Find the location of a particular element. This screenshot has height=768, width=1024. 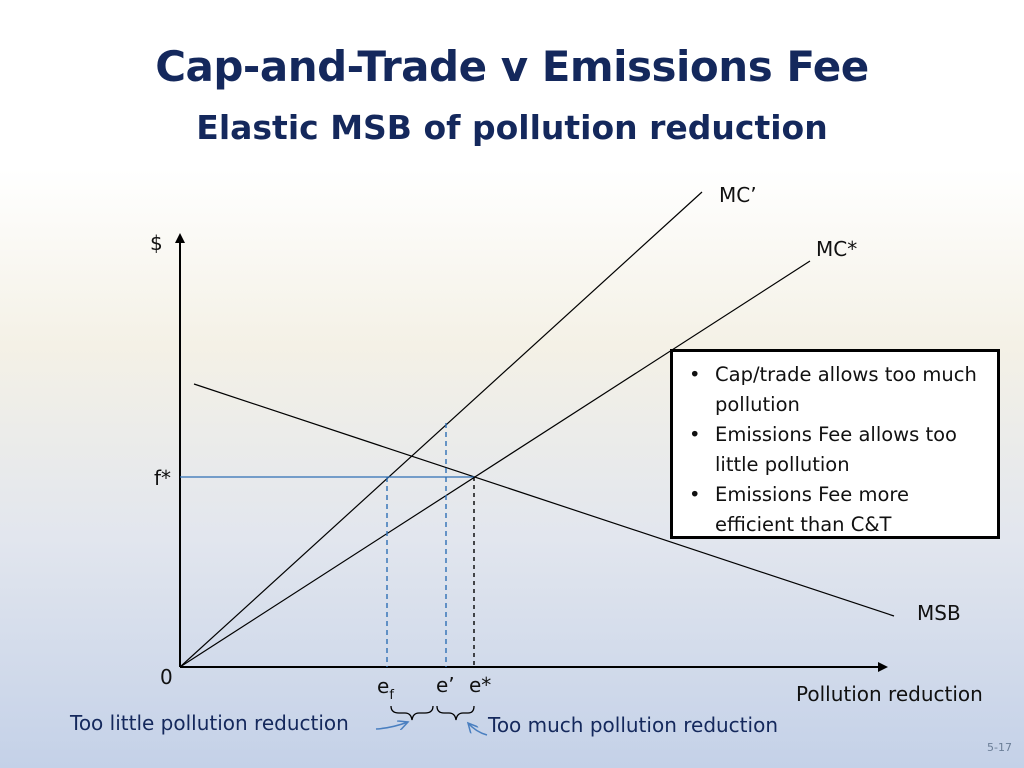

slide-title: Cap-and-Trade v Emissions Fee is located at coordinates (512, 66).